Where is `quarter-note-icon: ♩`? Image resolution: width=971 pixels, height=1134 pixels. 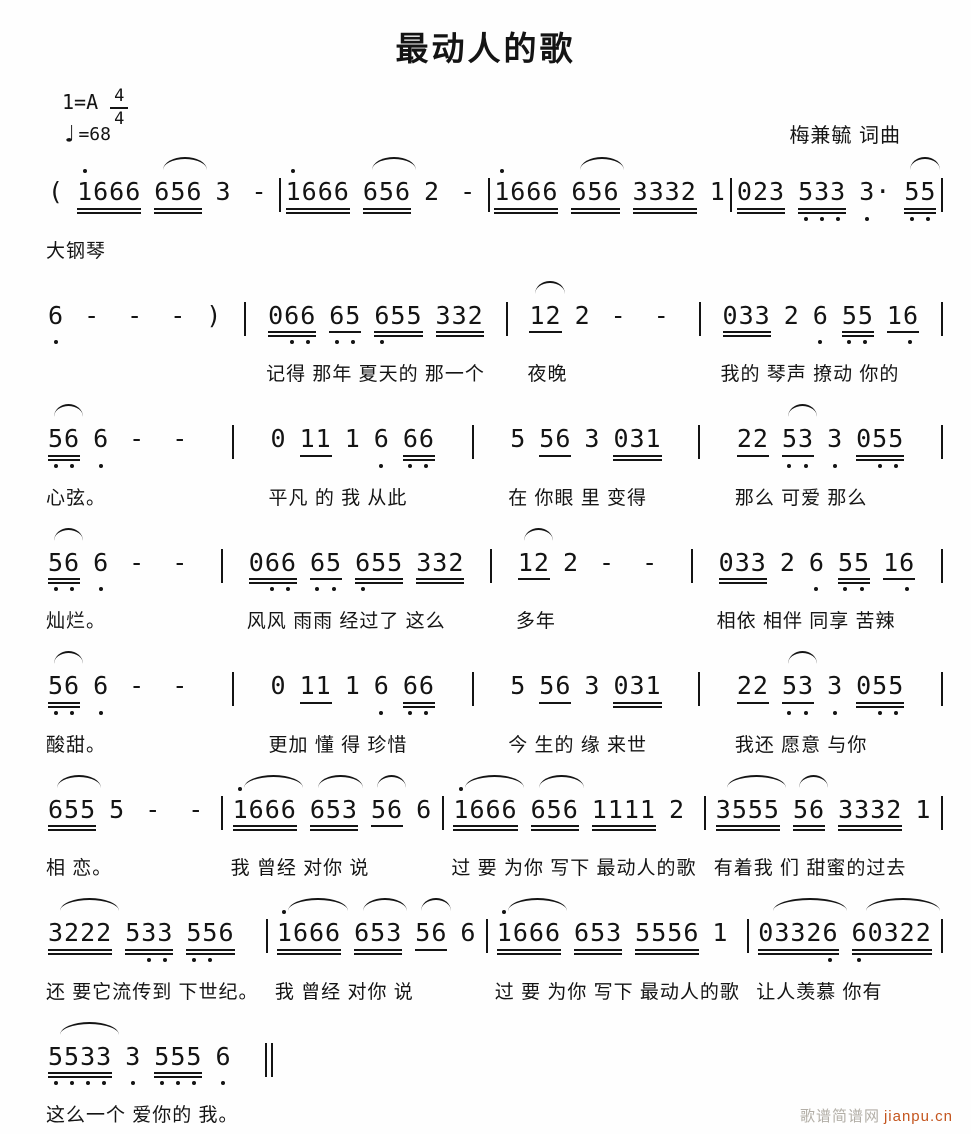 quarter-note-icon: ♩ is located at coordinates (69, 134).